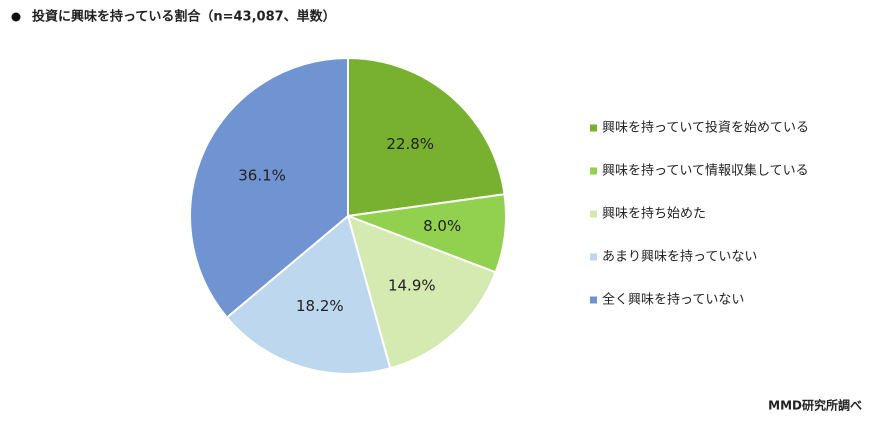 This screenshot has width=874, height=423. Describe the element at coordinates (410, 144) in the screenshot. I see `data-label: 22.8%` at that location.